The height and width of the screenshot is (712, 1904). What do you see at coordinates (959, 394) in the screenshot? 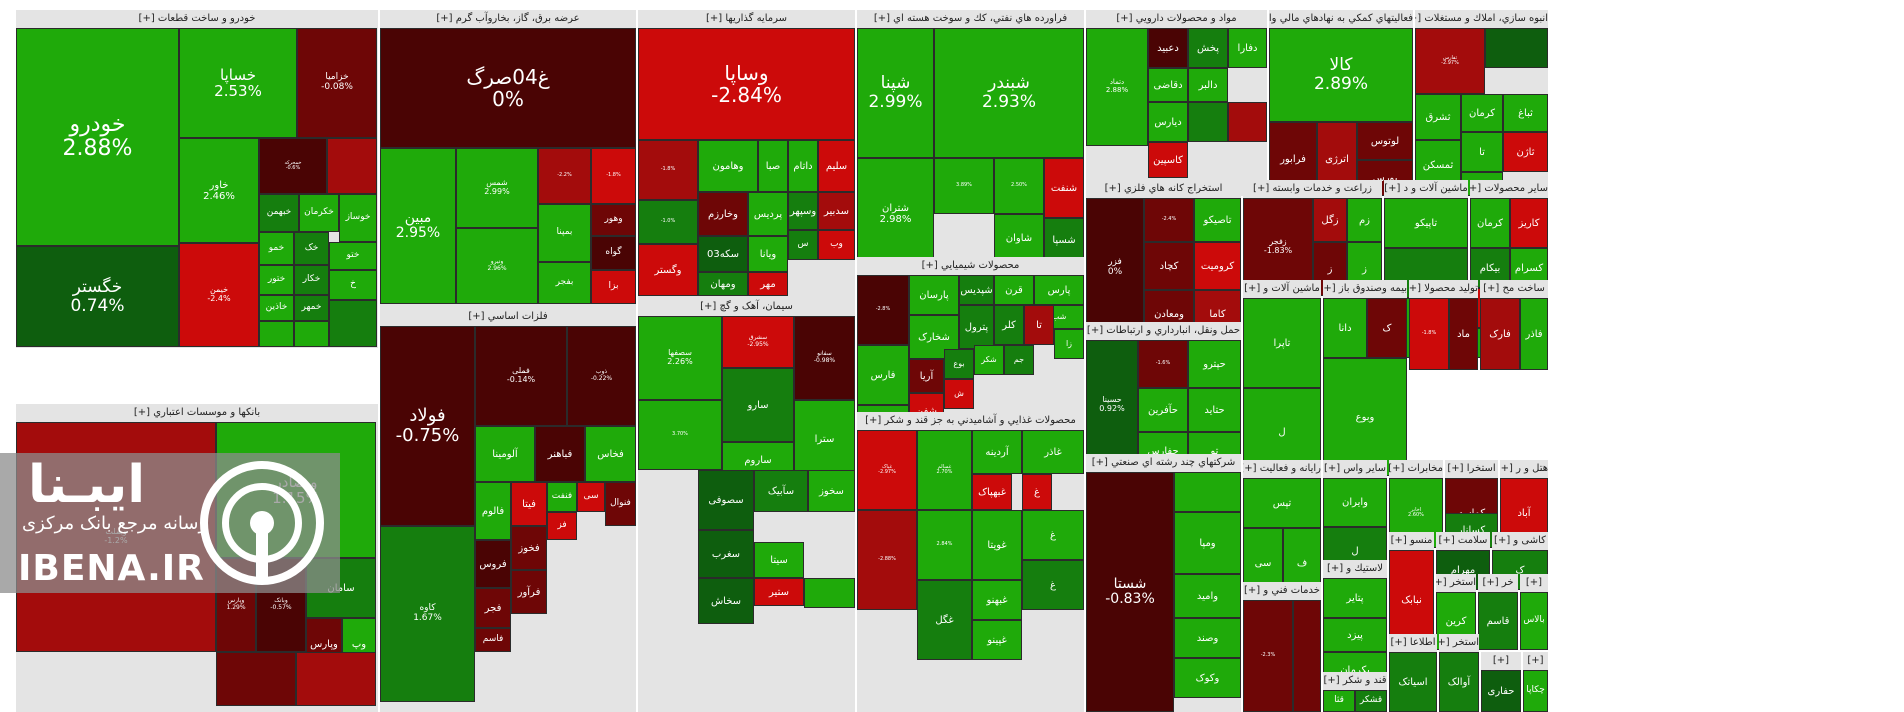
I see `stock-tile: ش` at bounding box center [959, 394].